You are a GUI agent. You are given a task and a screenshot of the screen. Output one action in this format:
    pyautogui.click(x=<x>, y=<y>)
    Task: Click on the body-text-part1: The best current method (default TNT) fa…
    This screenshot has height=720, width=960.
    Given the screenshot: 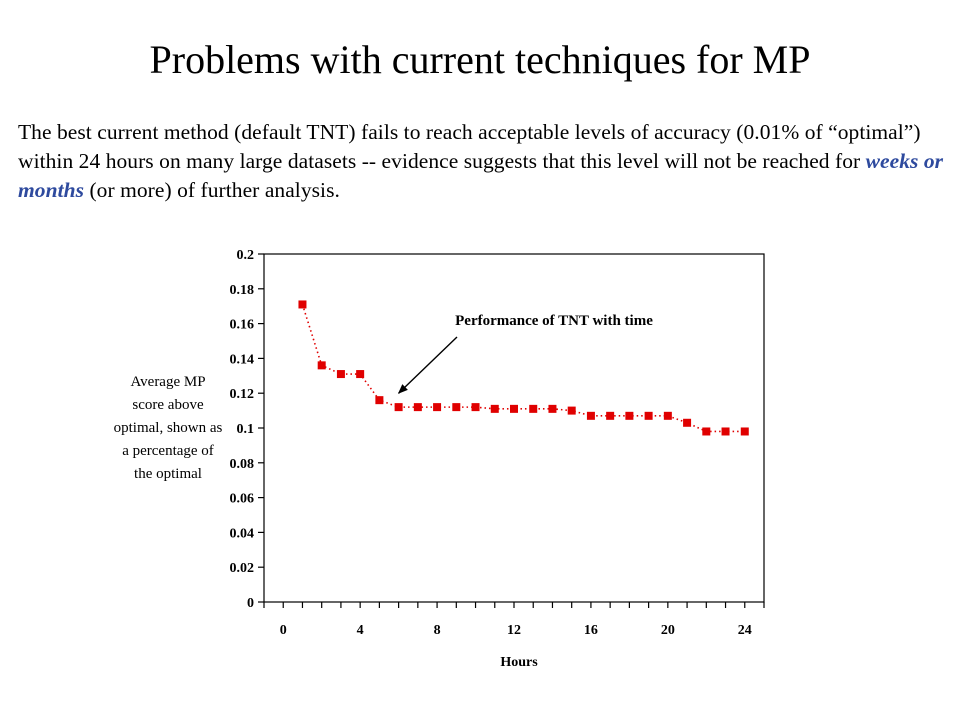 What is the action you would take?
    pyautogui.click(x=469, y=146)
    